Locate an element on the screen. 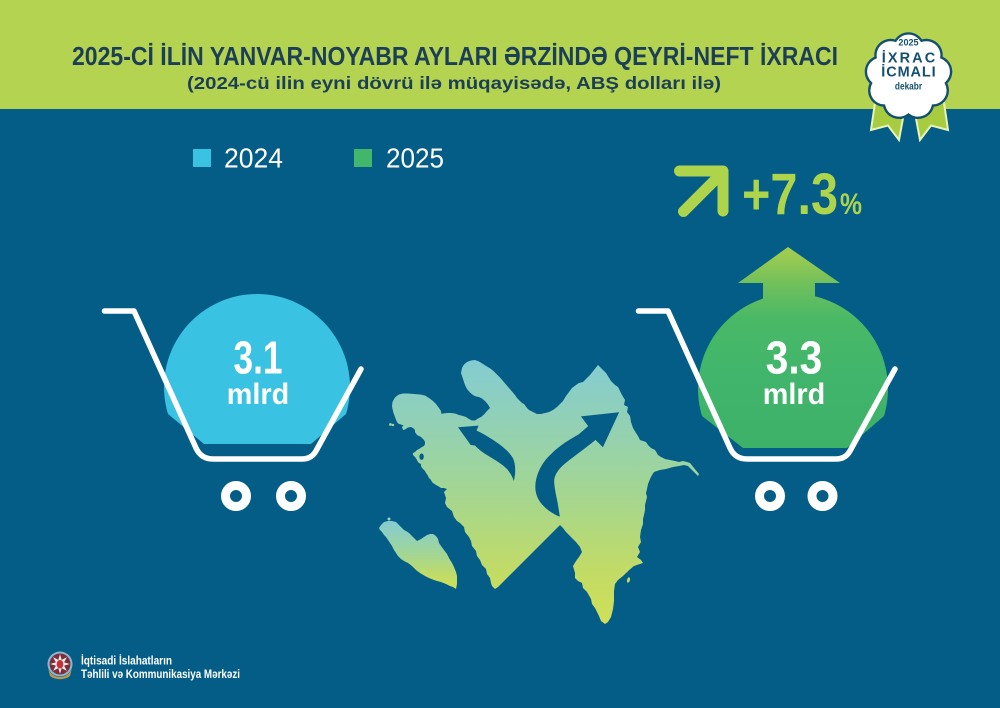  svg-text: İCMALI is located at coordinates (908, 72).